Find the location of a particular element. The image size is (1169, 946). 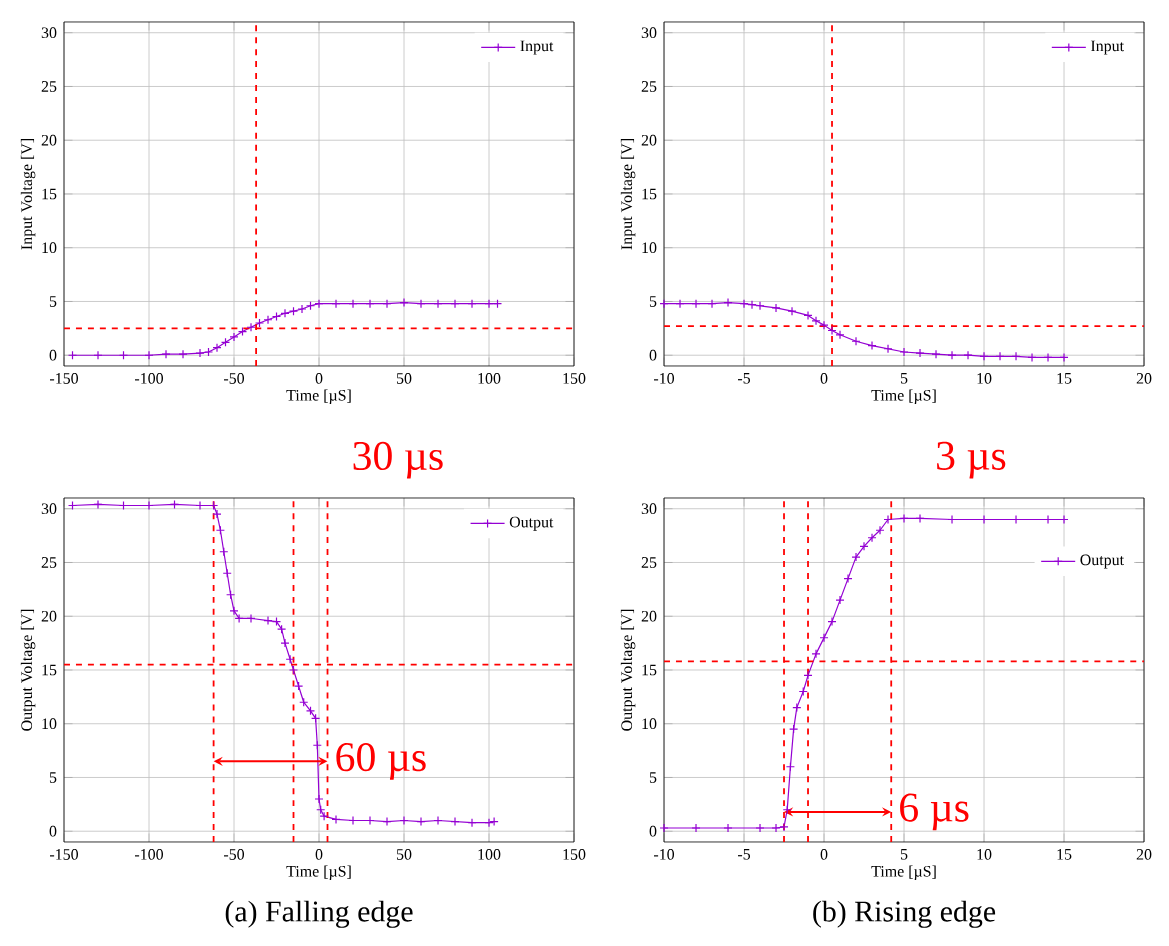

x-tick-label: -150 is located at coordinates (64, 378).